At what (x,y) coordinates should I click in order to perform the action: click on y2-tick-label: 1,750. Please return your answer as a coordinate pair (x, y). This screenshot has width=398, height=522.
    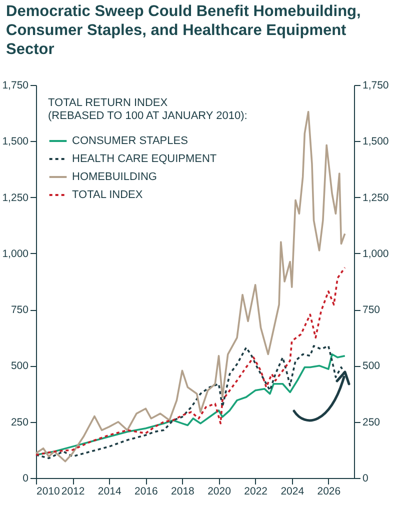
    Looking at the image, I should click on (375, 86).